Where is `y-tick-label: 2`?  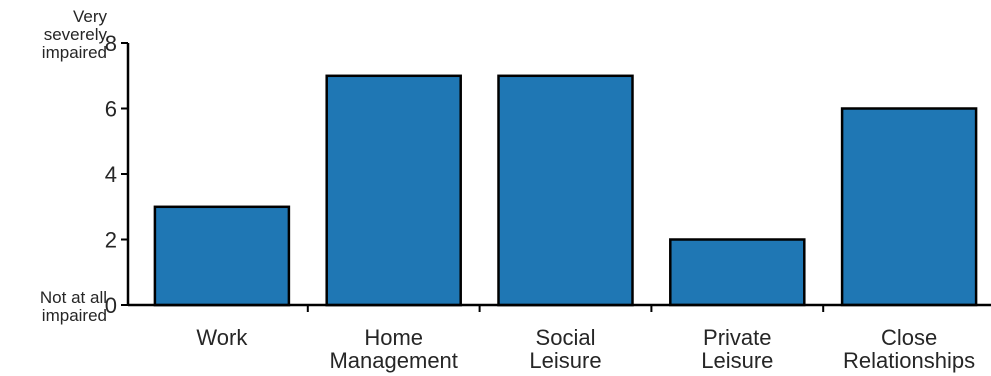
y-tick-label: 2 is located at coordinates (111, 240).